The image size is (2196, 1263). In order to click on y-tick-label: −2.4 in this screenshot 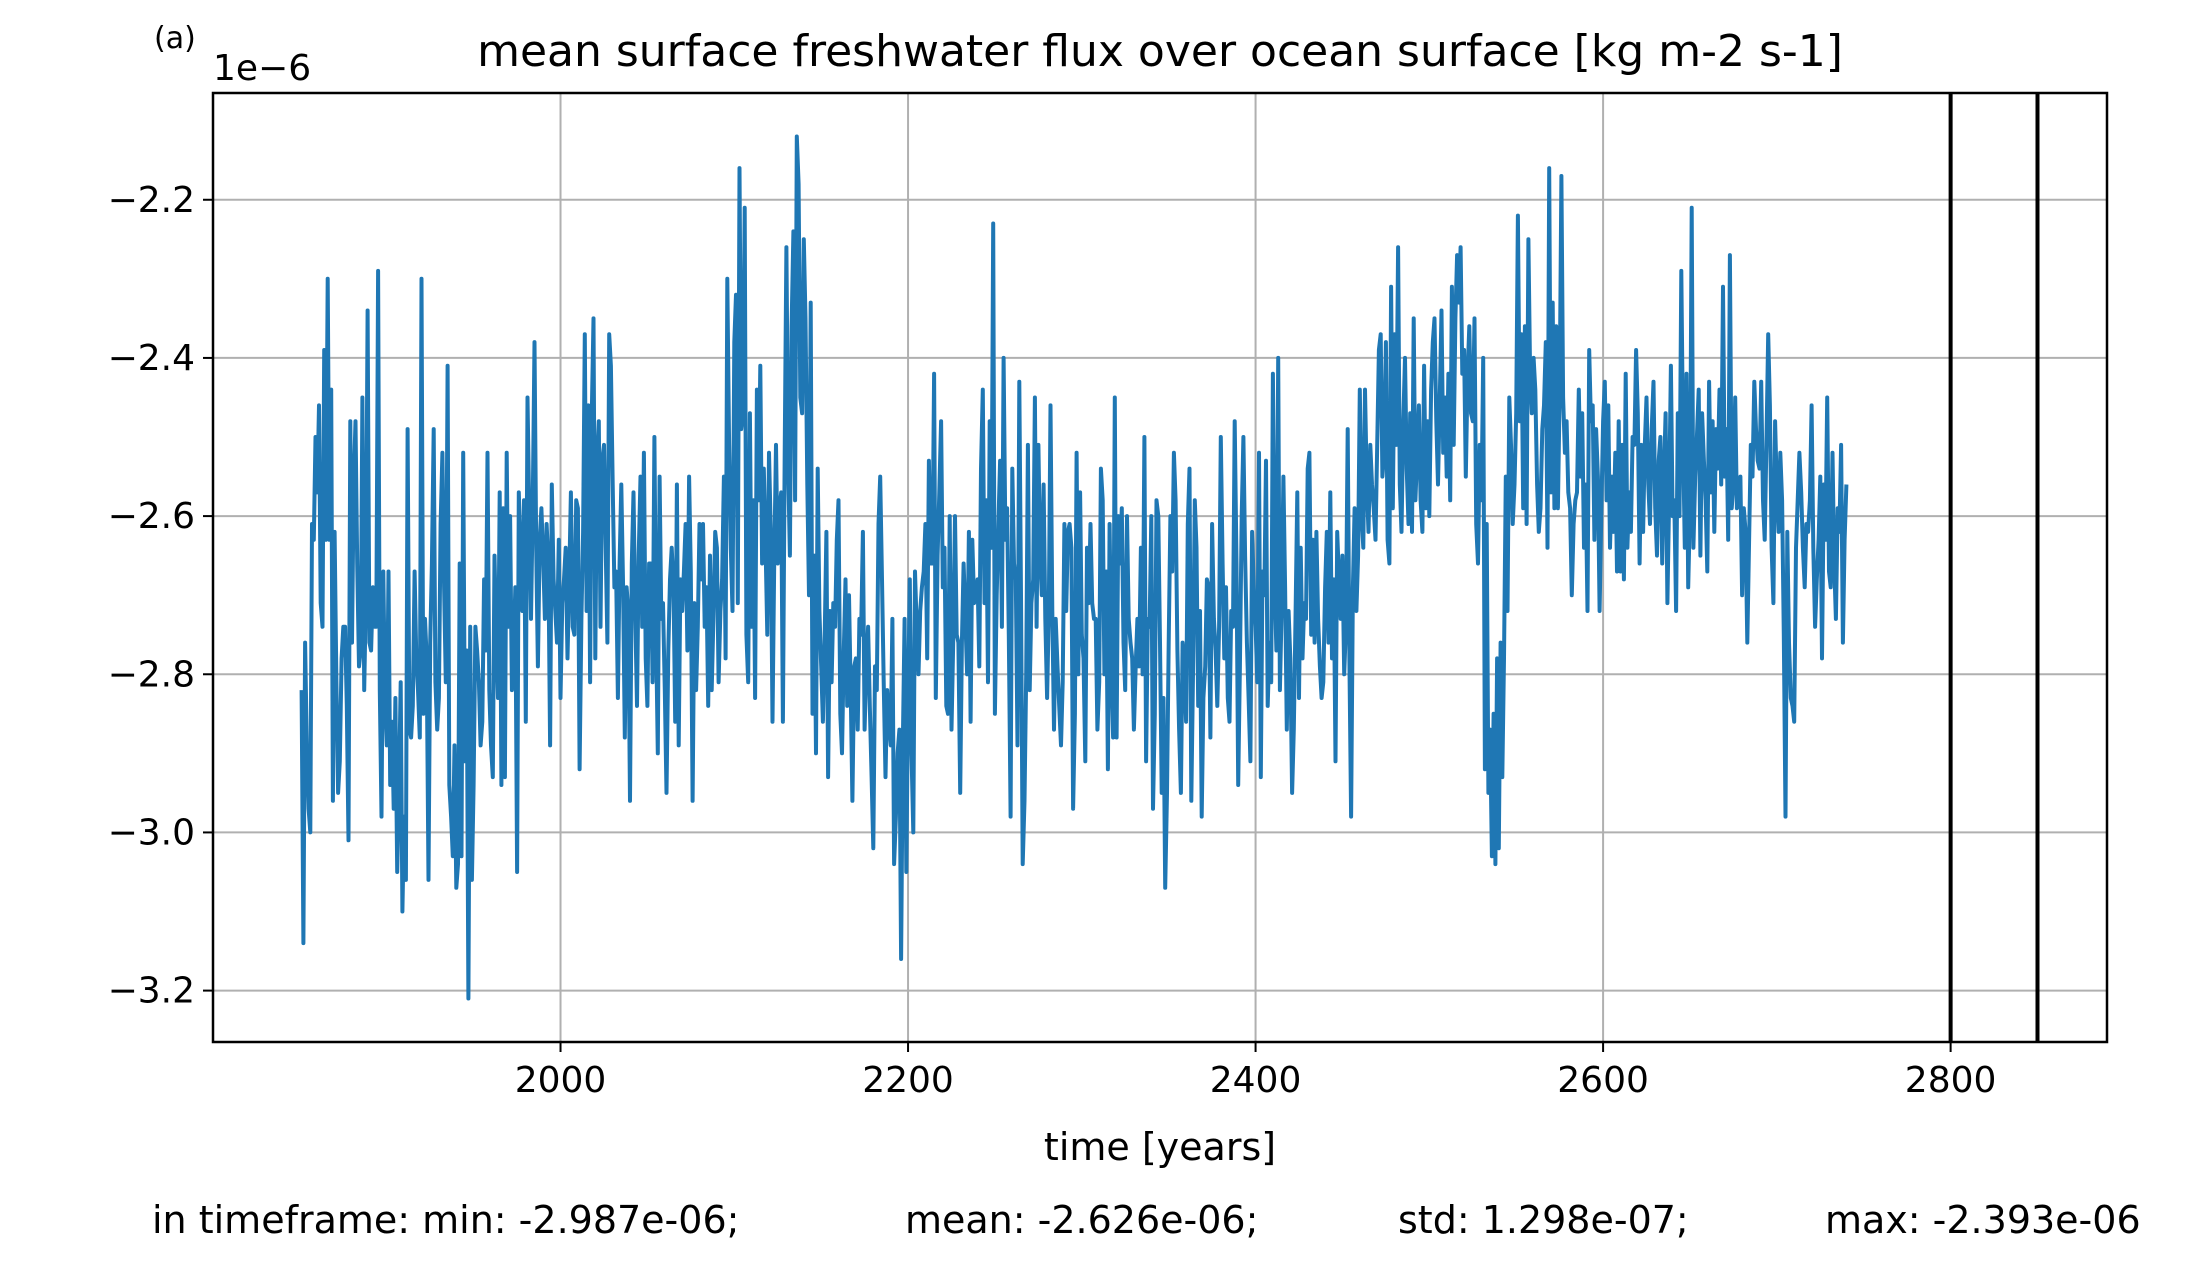, I will do `click(151, 358)`.